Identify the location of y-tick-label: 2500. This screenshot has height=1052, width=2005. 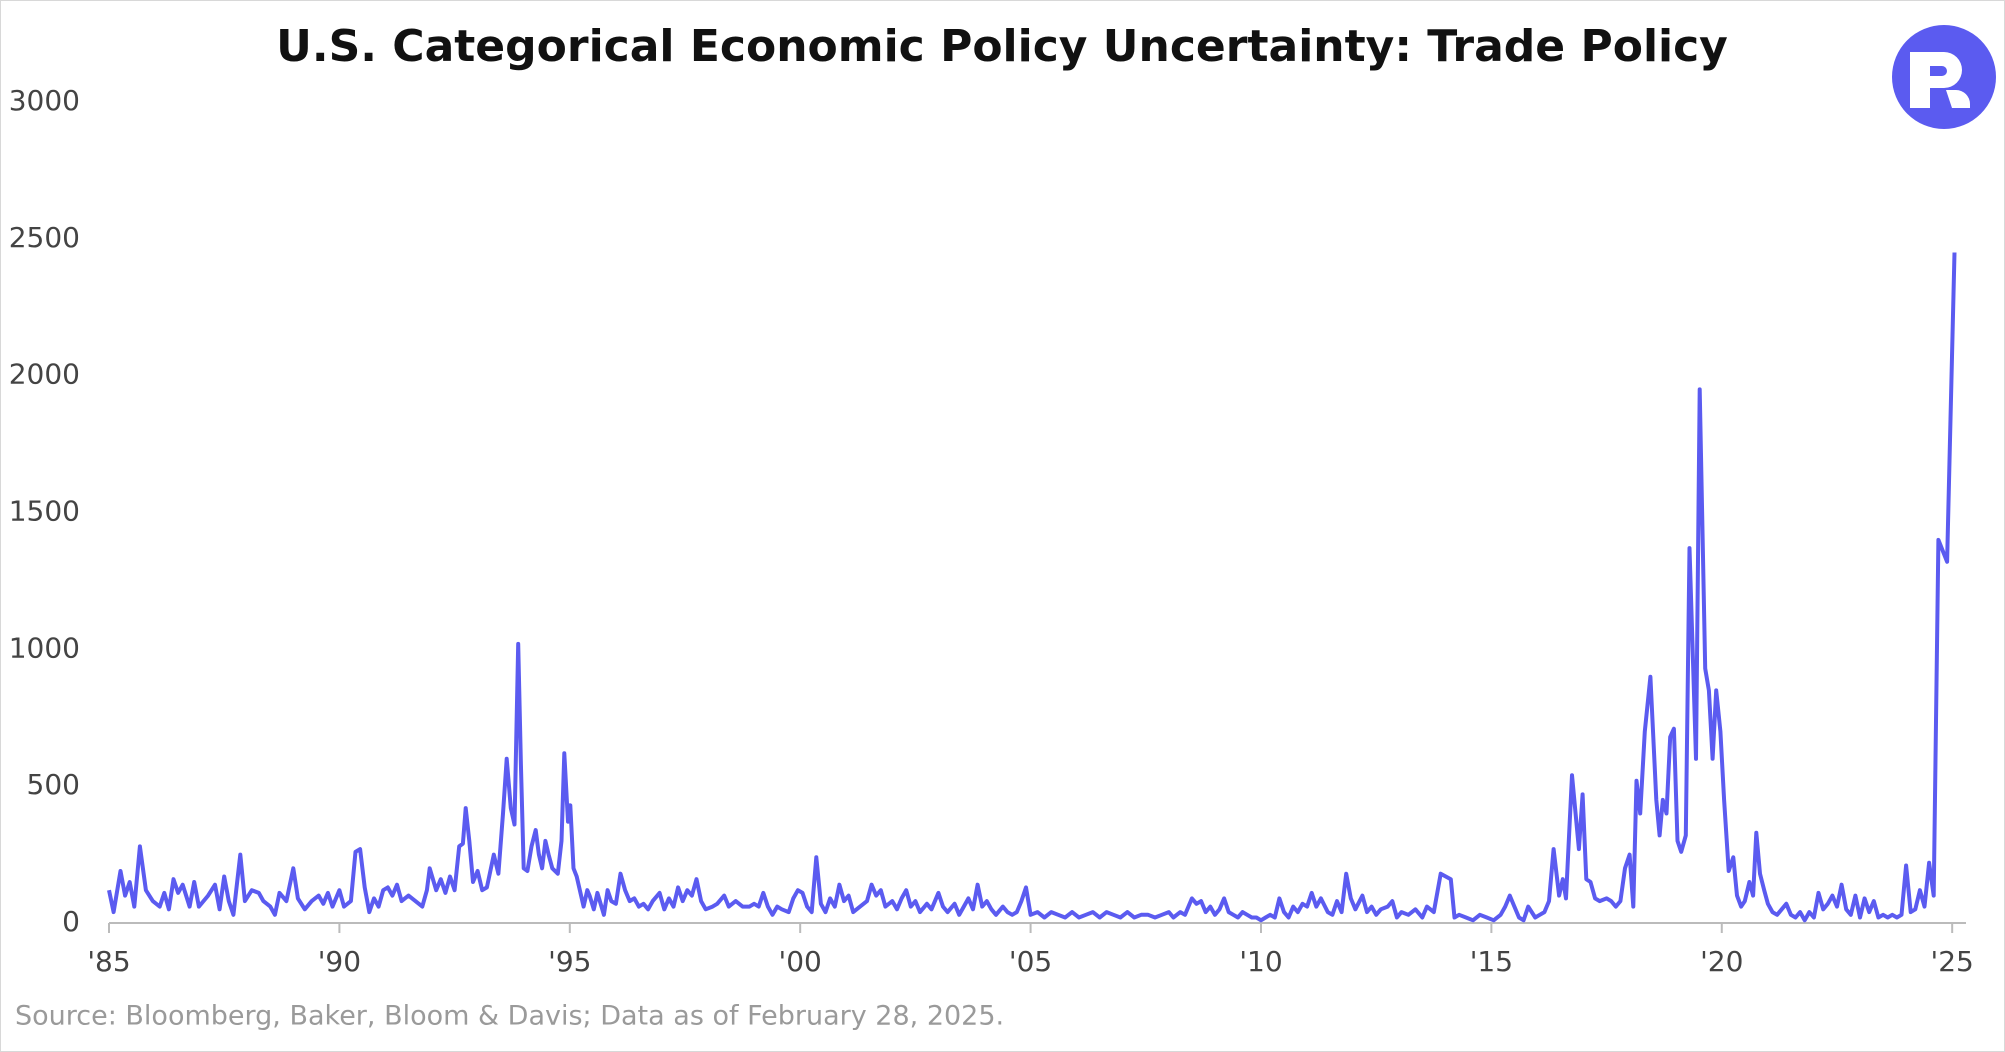
(44, 237).